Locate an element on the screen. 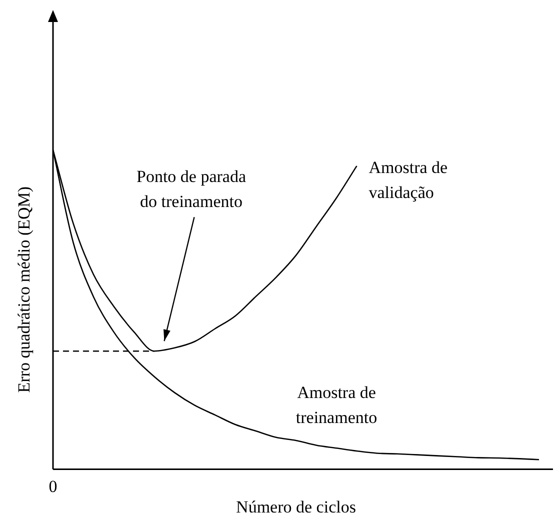 This screenshot has height=520, width=554. x-axis-title: Número de ciclos is located at coordinates (296, 506).